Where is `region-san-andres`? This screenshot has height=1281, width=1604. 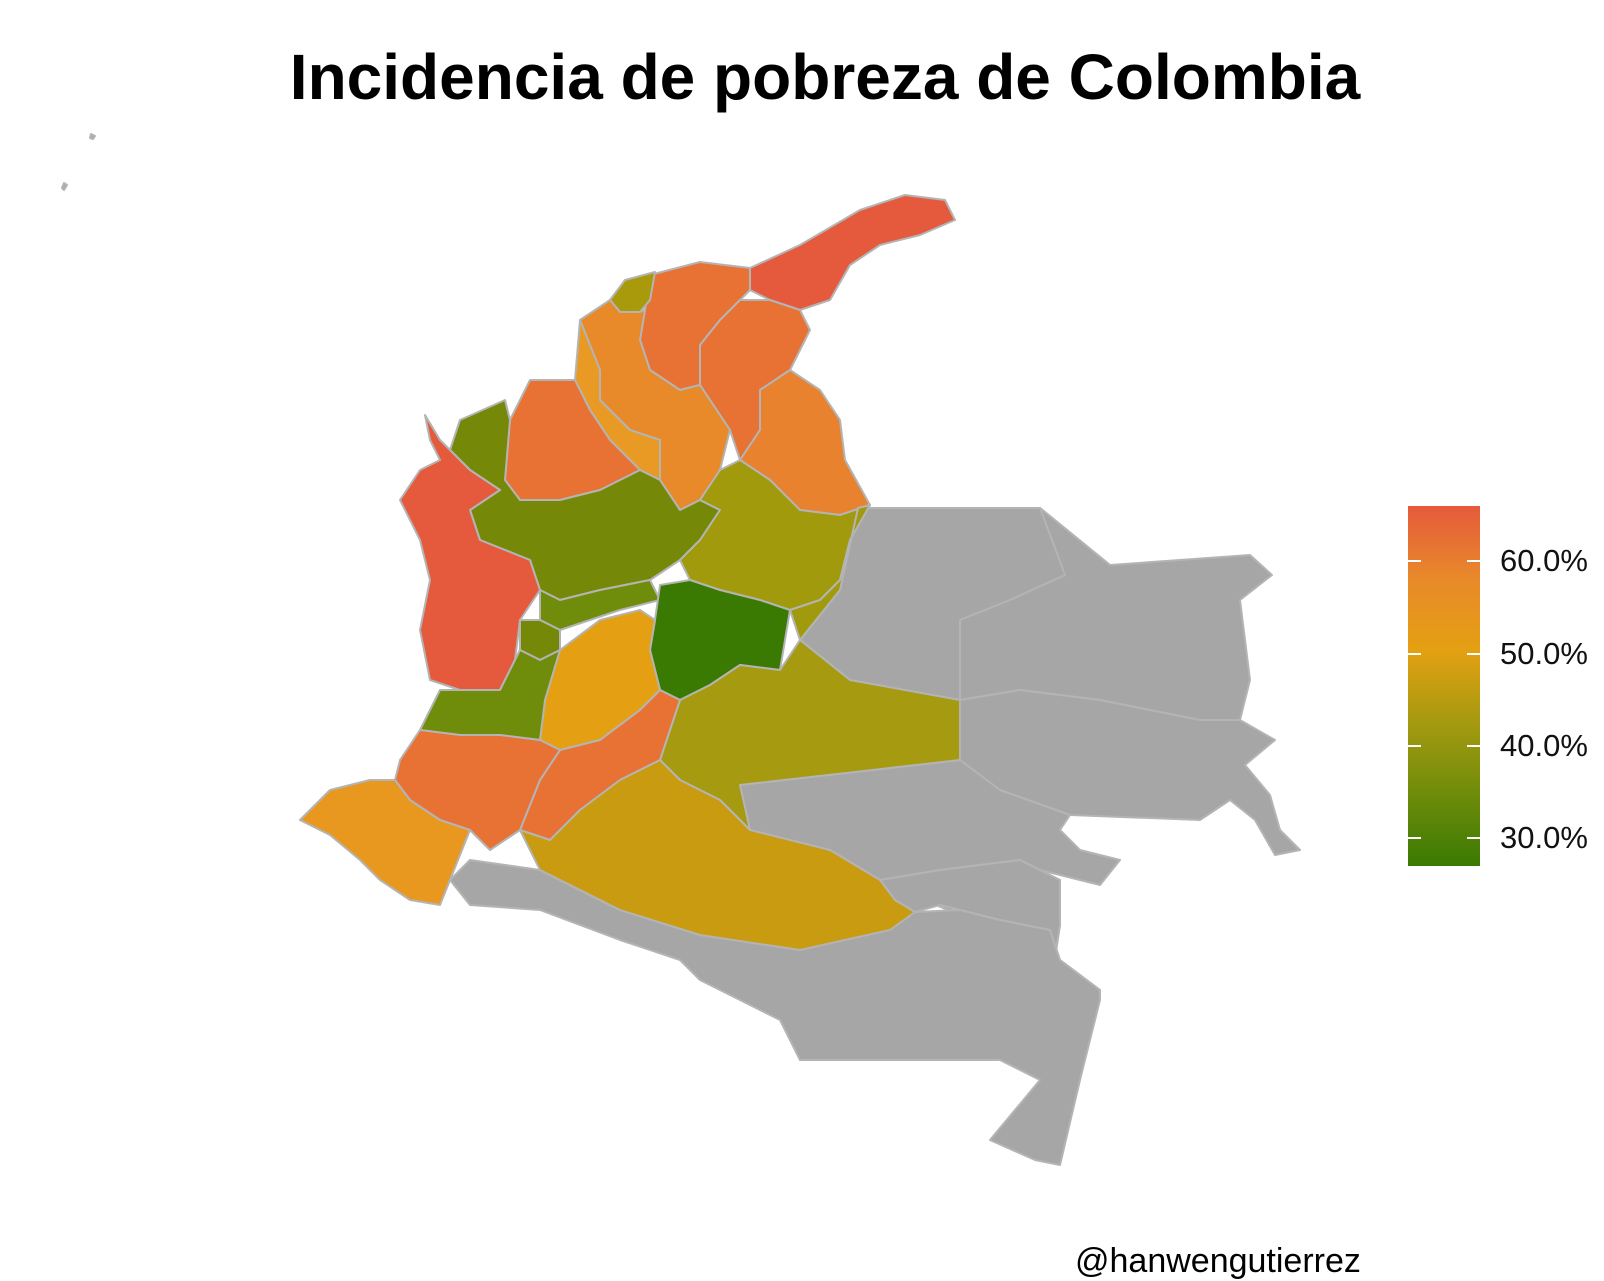 region-san-andres is located at coordinates (92, 136).